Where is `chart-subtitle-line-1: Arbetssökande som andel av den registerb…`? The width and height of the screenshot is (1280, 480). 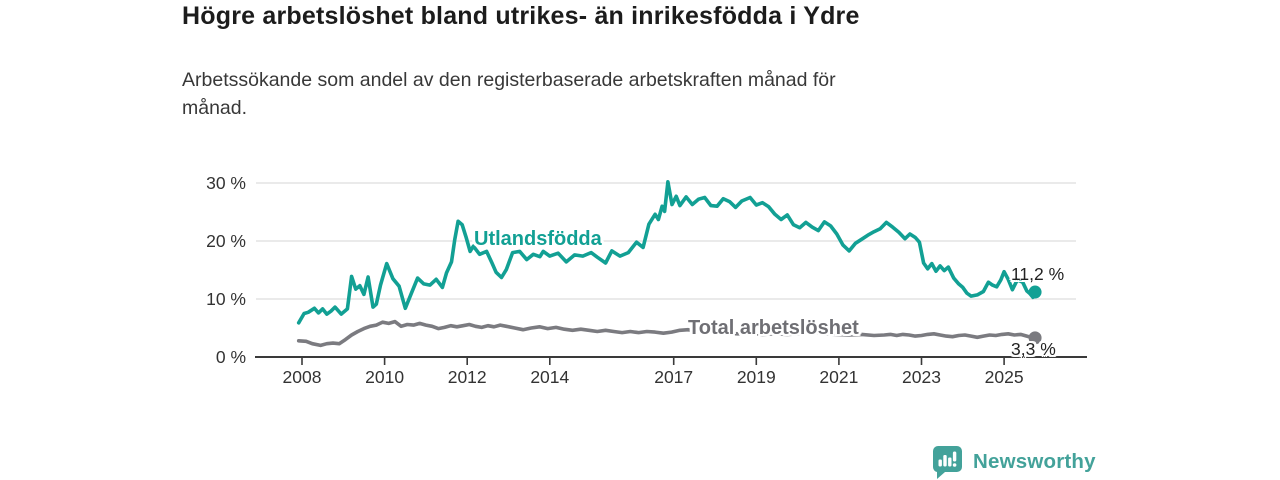
chart-subtitle-line-1: Arbetssökande som andel av den registerb… is located at coordinates (509, 80).